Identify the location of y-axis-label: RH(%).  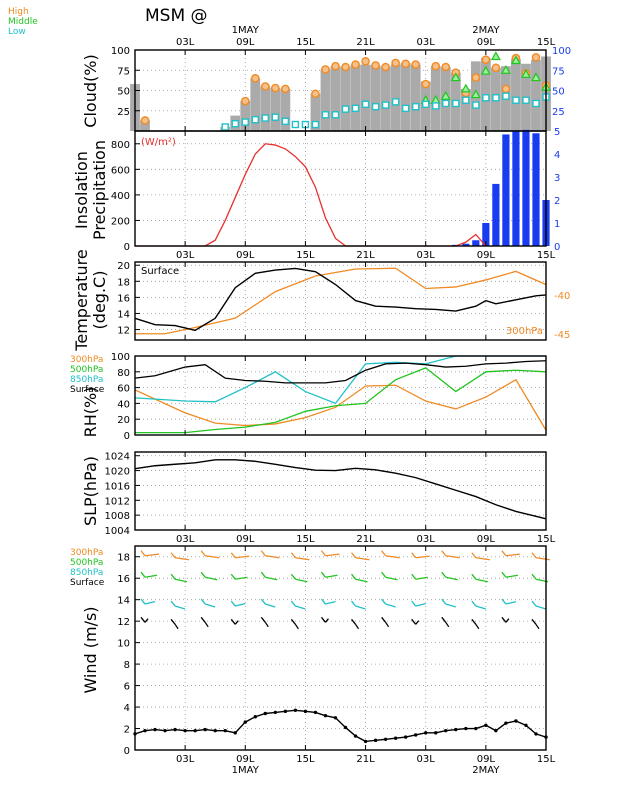
(90, 412).